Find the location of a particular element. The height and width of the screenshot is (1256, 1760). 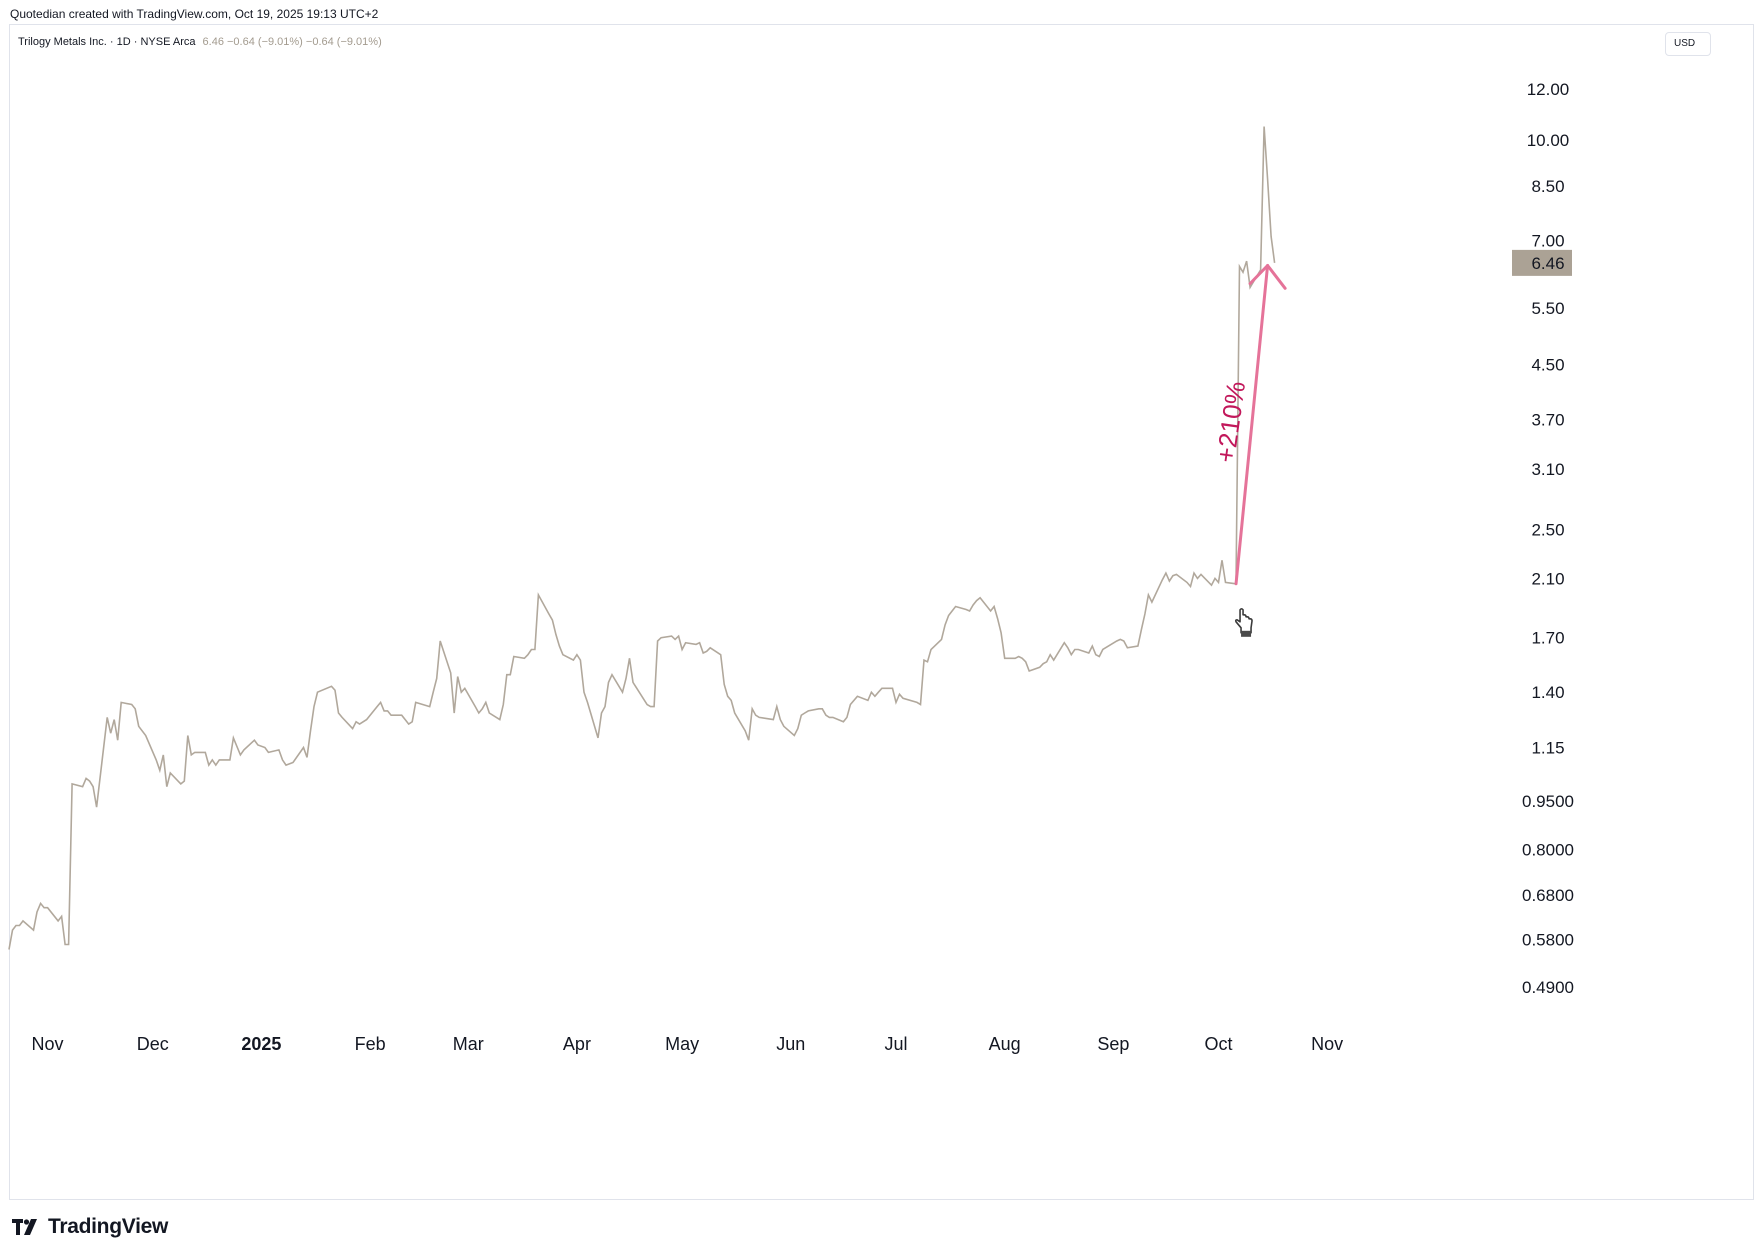

y-tick-label: 1.70 is located at coordinates (1547, 638).